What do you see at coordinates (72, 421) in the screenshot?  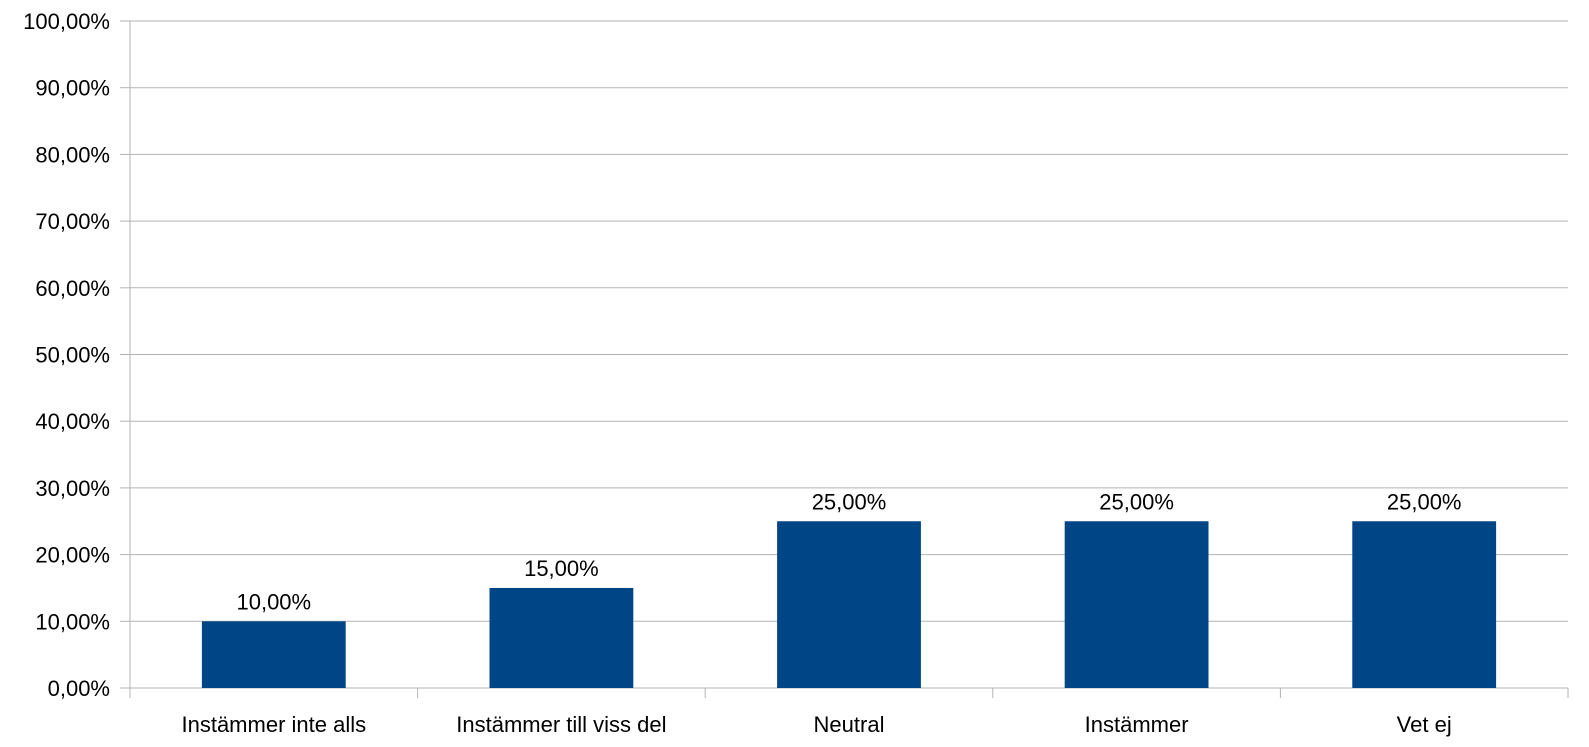 I see `y-tick-label: 40,00%` at bounding box center [72, 421].